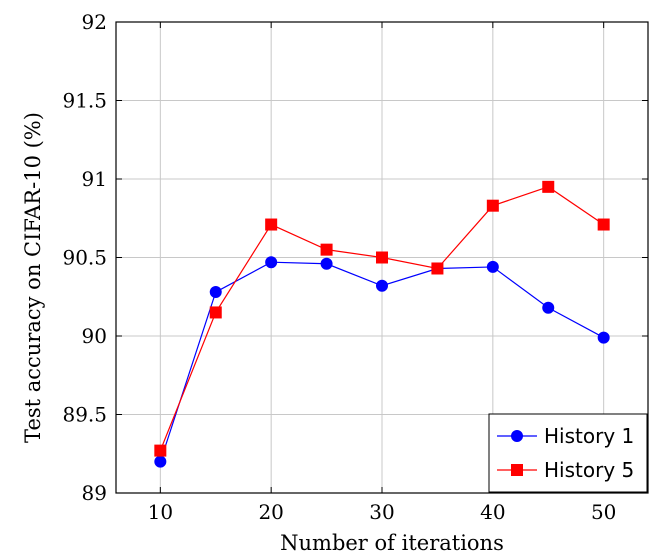  I want to click on x-tick-label: 10, so click(160, 512).